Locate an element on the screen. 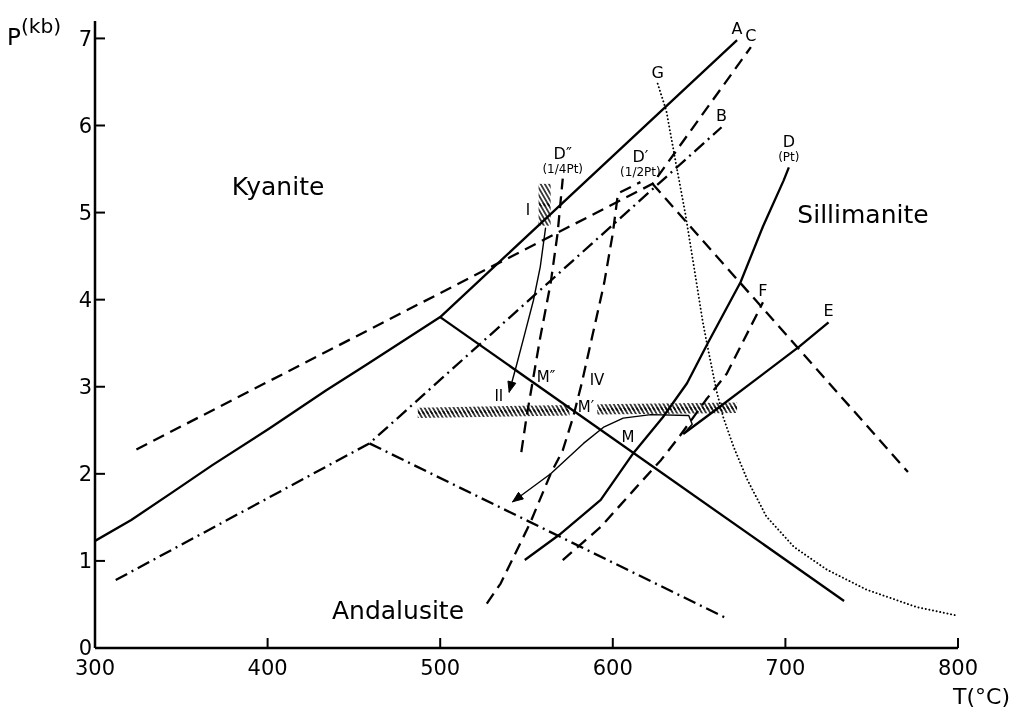 This screenshot has height=714, width=1015. annotation: M″ is located at coordinates (546, 377).